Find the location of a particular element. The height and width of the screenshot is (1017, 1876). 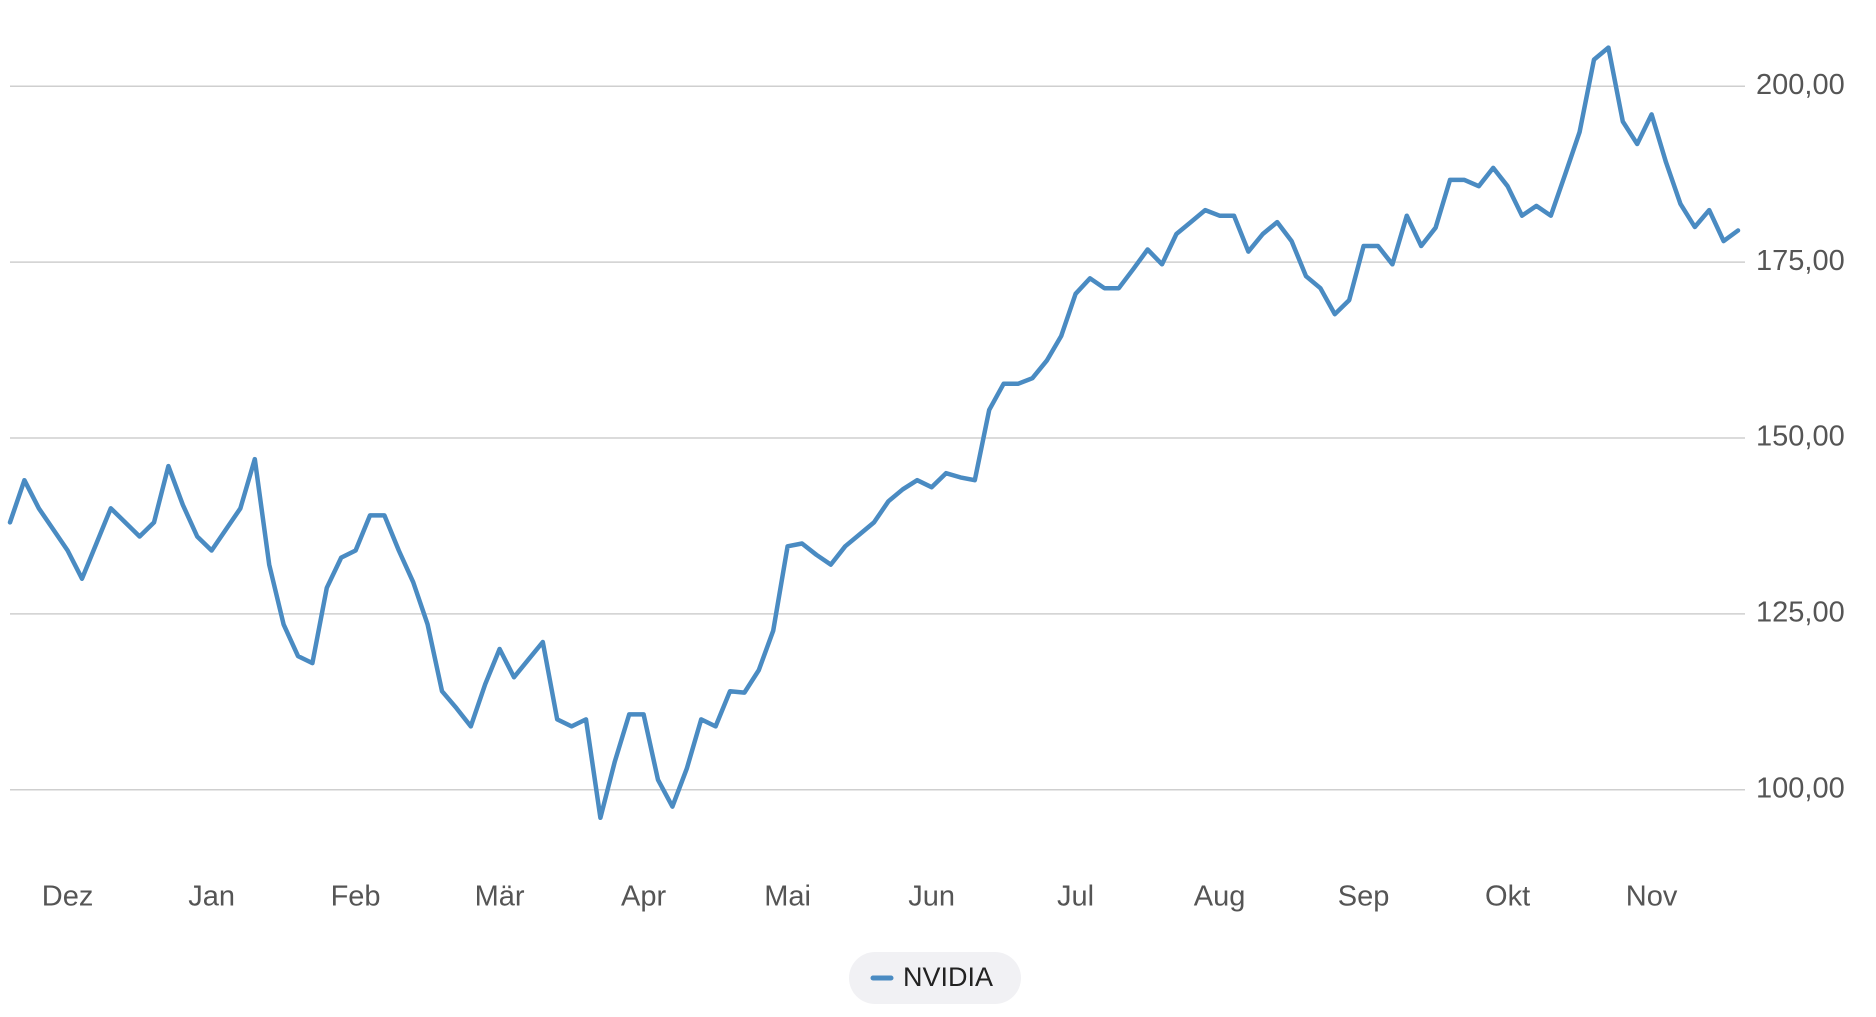

x-tick-label: Feb is located at coordinates (356, 897).